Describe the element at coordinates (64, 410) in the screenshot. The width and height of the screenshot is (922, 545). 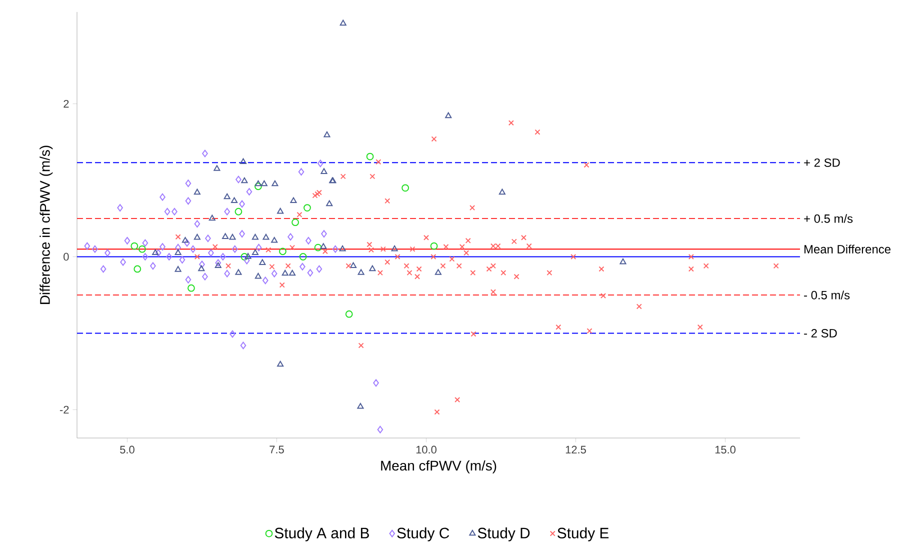
I see `y-tick-label: -2` at that location.